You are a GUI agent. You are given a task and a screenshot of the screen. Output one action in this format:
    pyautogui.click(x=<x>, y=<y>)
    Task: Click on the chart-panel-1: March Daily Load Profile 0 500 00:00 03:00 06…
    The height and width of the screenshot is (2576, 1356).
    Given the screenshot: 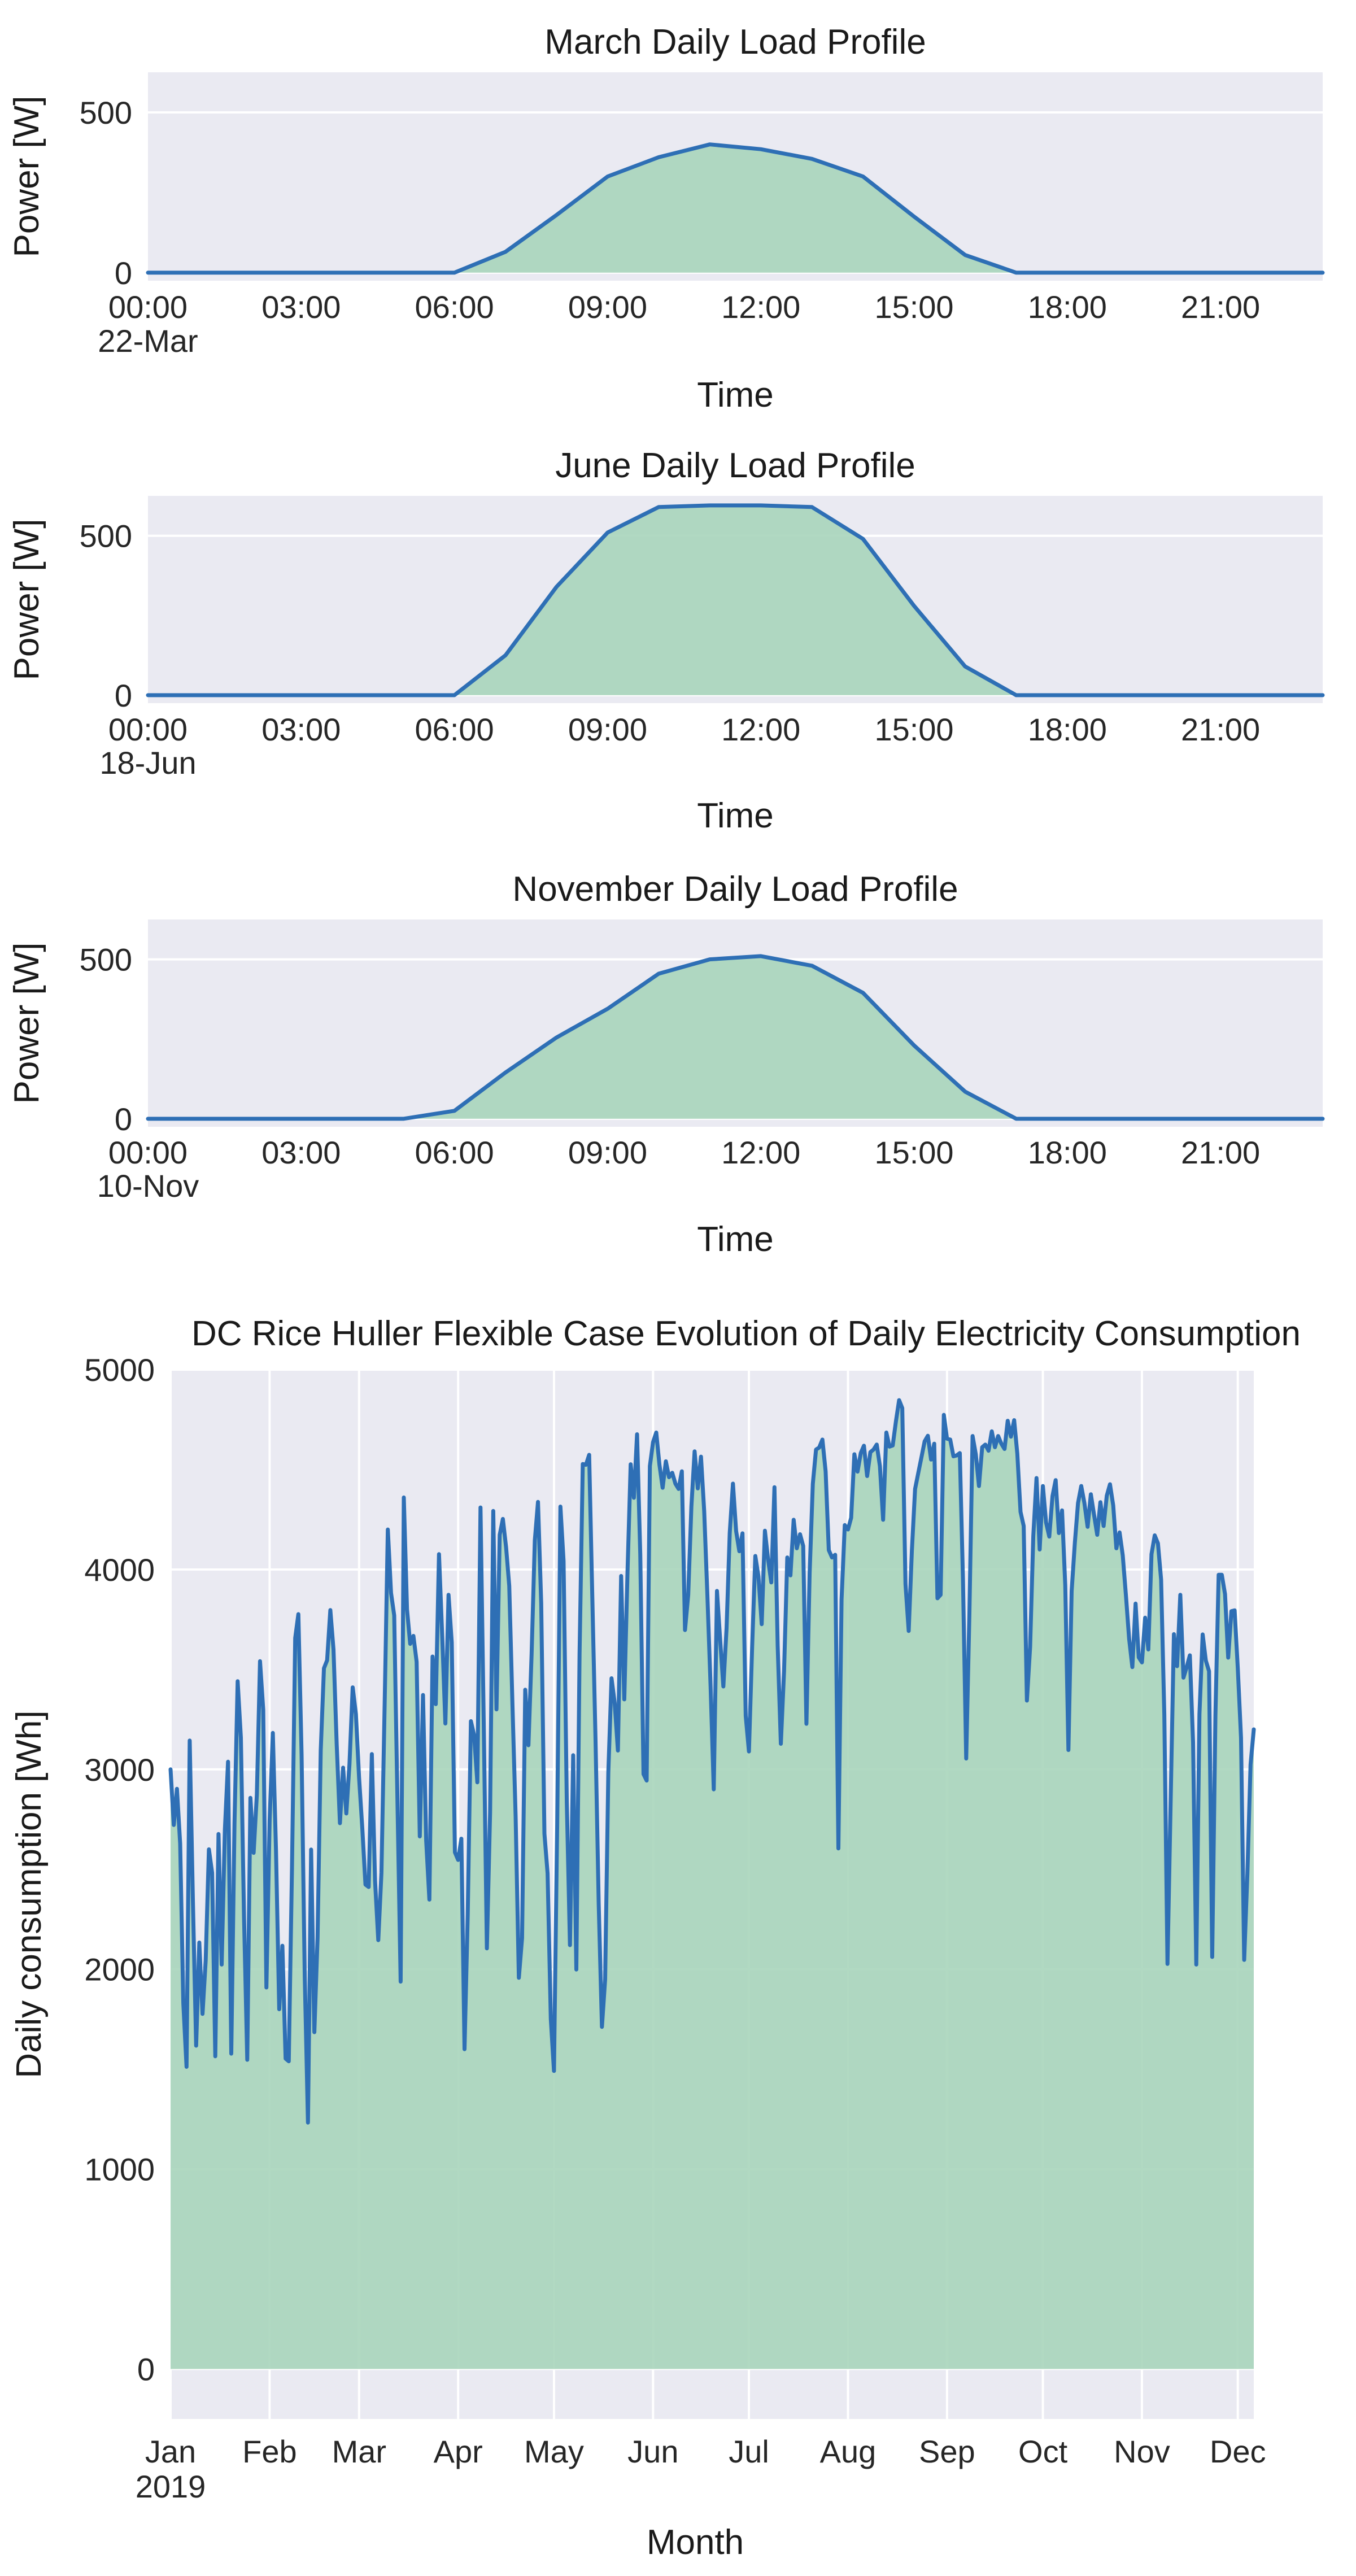 What is the action you would take?
    pyautogui.click(x=666, y=219)
    